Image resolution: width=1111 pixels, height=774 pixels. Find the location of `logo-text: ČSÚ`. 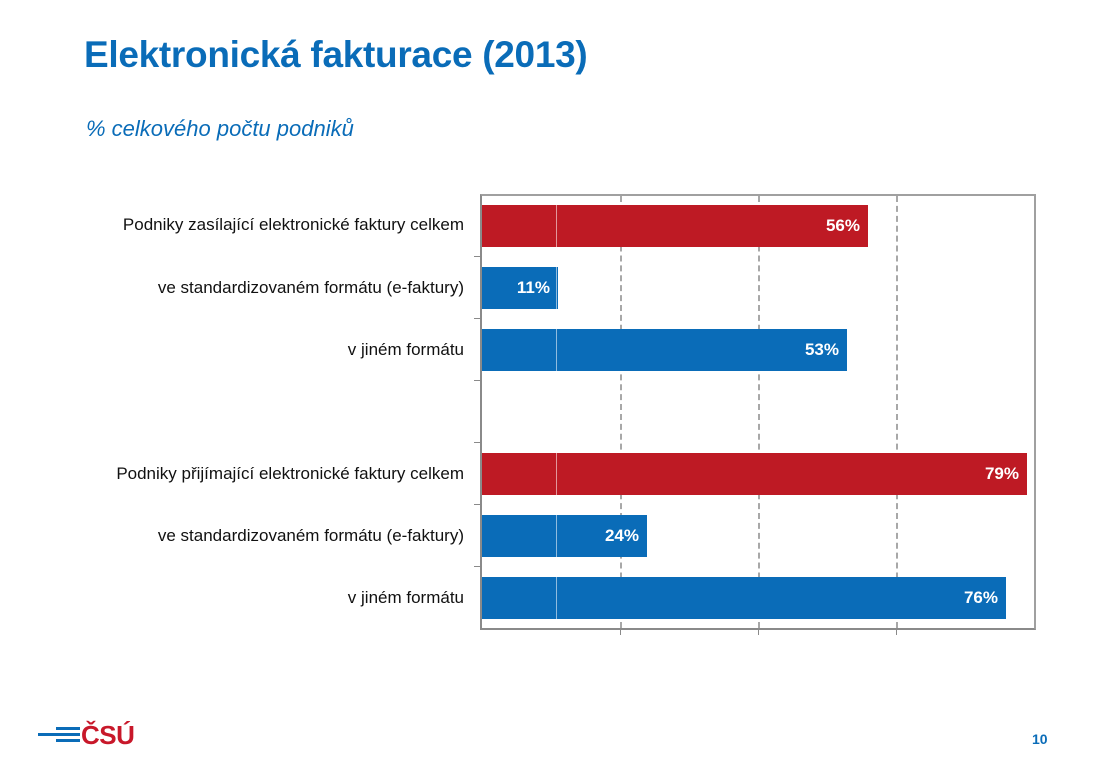

logo-text: ČSÚ is located at coordinates (108, 735).